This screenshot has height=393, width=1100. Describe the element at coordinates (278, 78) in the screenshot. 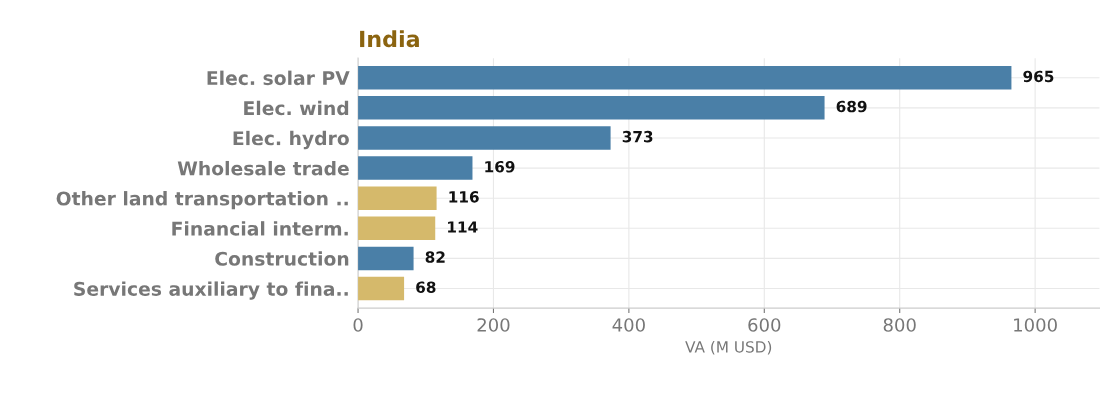

I see `y-tick-label: Elec. solar PV` at that location.